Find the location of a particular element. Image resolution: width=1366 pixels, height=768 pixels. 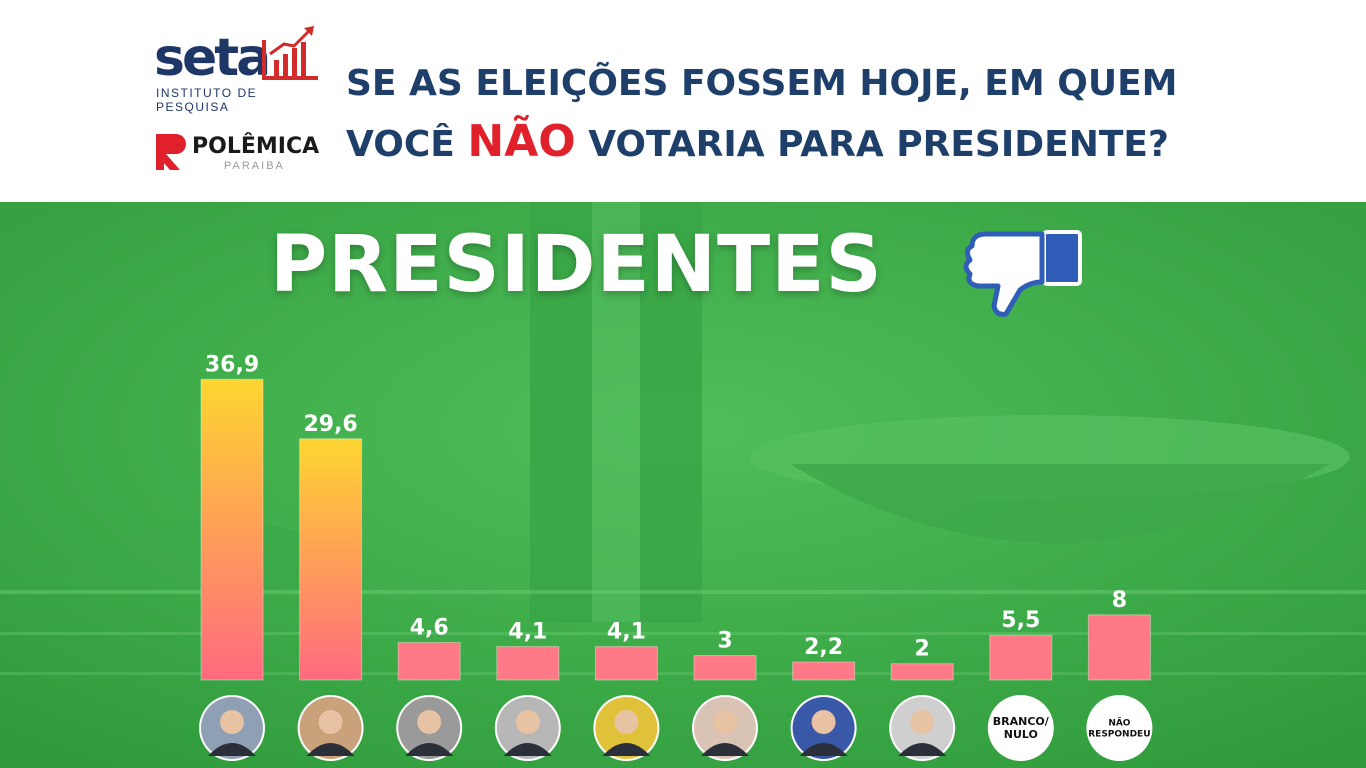

category-label-circle: NÃO RESPONDEU is located at coordinates (1119, 728).